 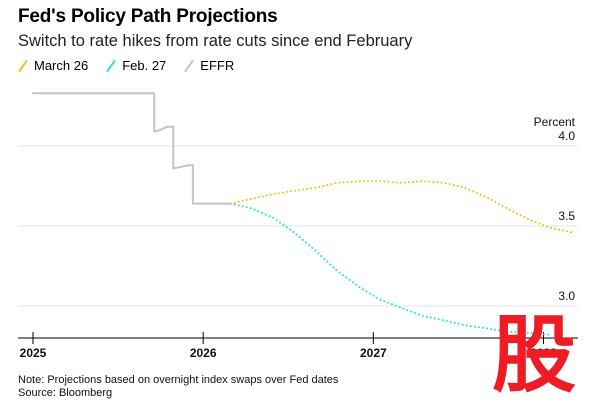 I want to click on watermark-glyph: 股, so click(x=534, y=353).